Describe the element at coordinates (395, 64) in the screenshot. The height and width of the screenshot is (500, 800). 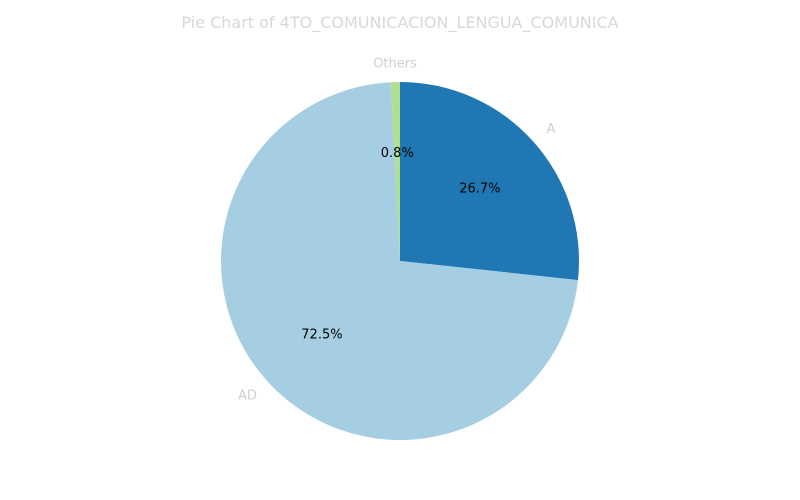
I see `pie-category-label-others: Others` at that location.